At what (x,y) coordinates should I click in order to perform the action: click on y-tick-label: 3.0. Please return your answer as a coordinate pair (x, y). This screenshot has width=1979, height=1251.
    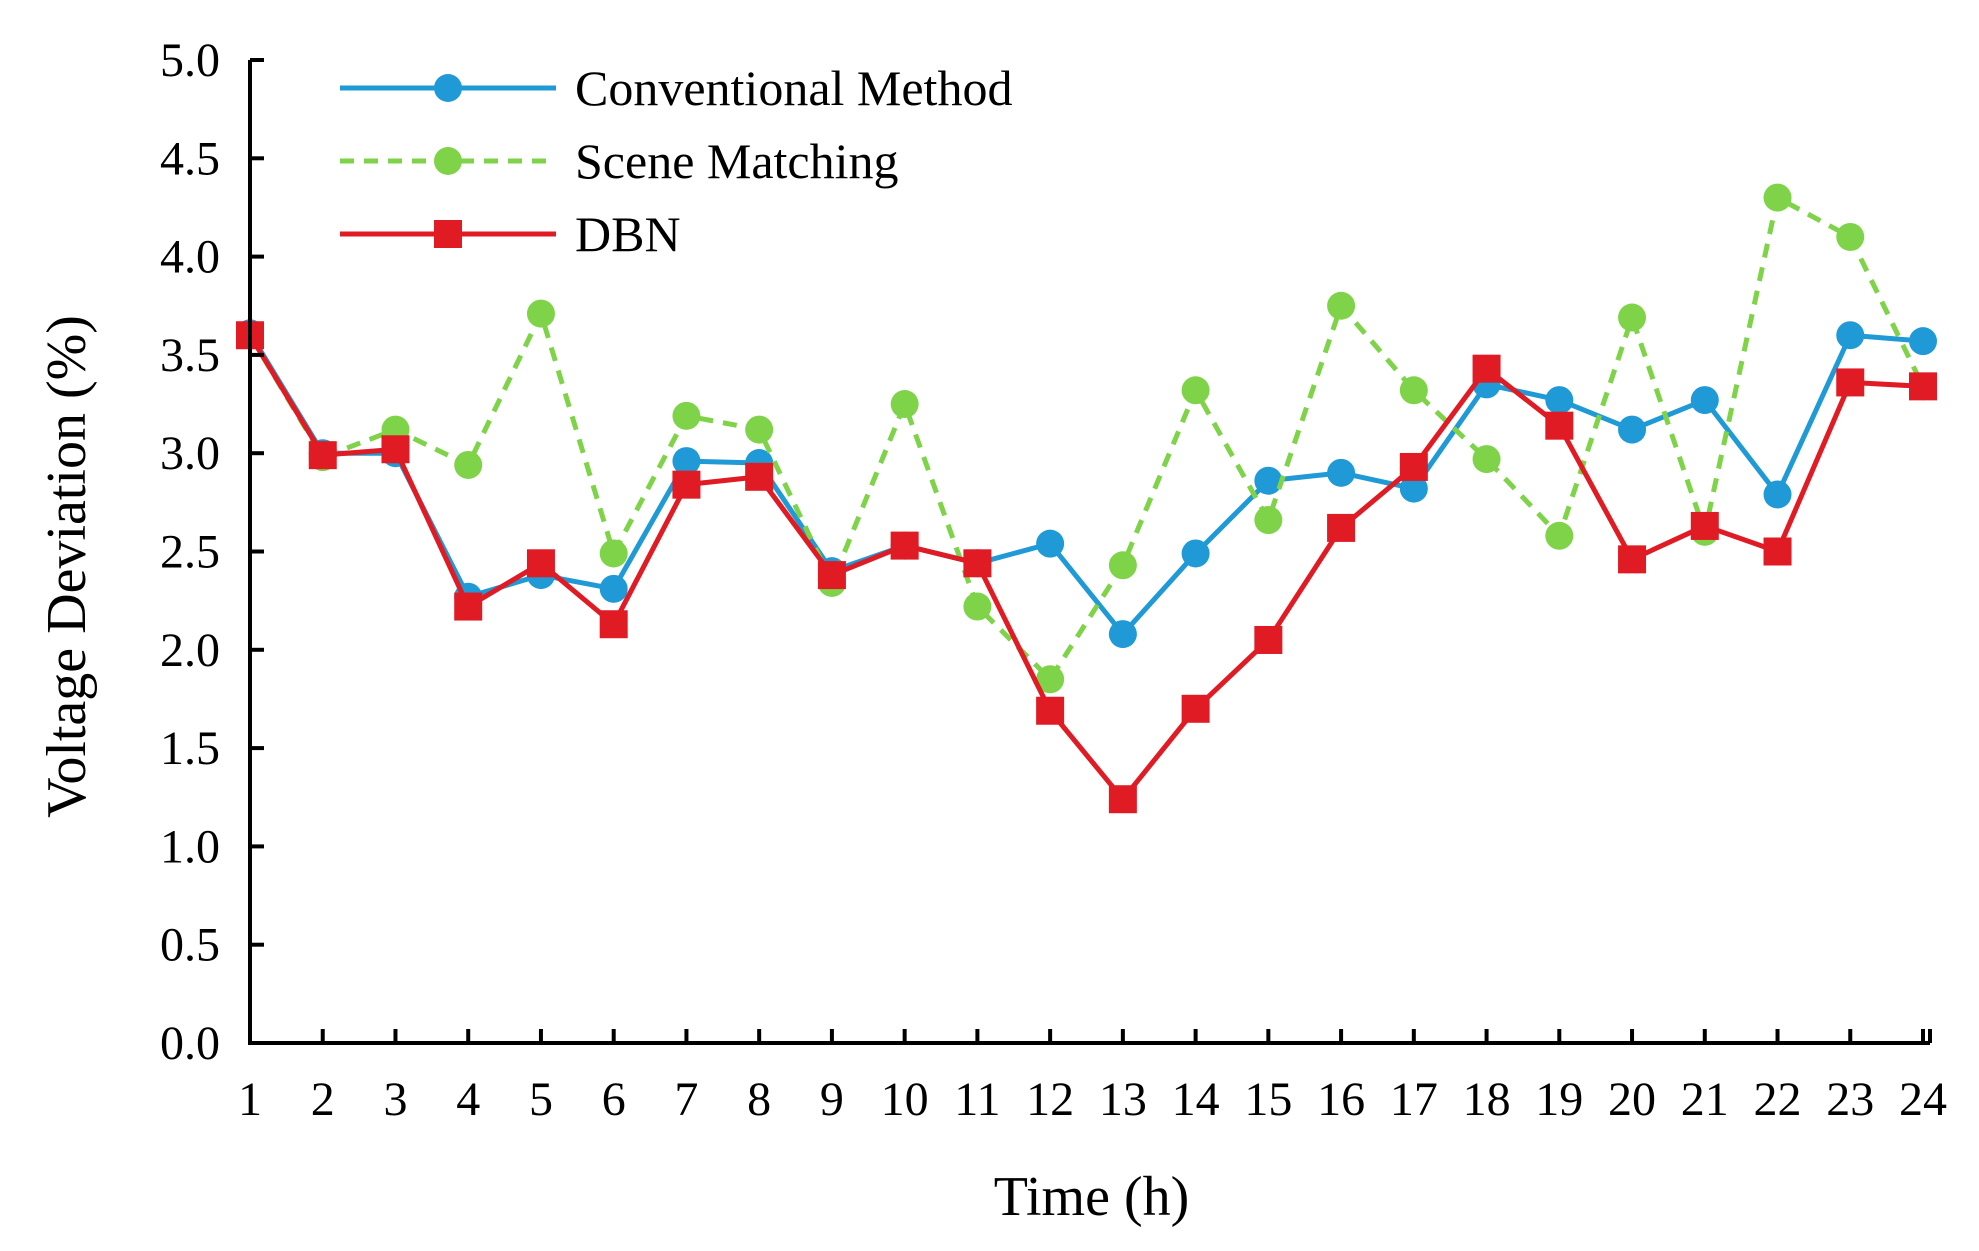
    Looking at the image, I should click on (190, 453).